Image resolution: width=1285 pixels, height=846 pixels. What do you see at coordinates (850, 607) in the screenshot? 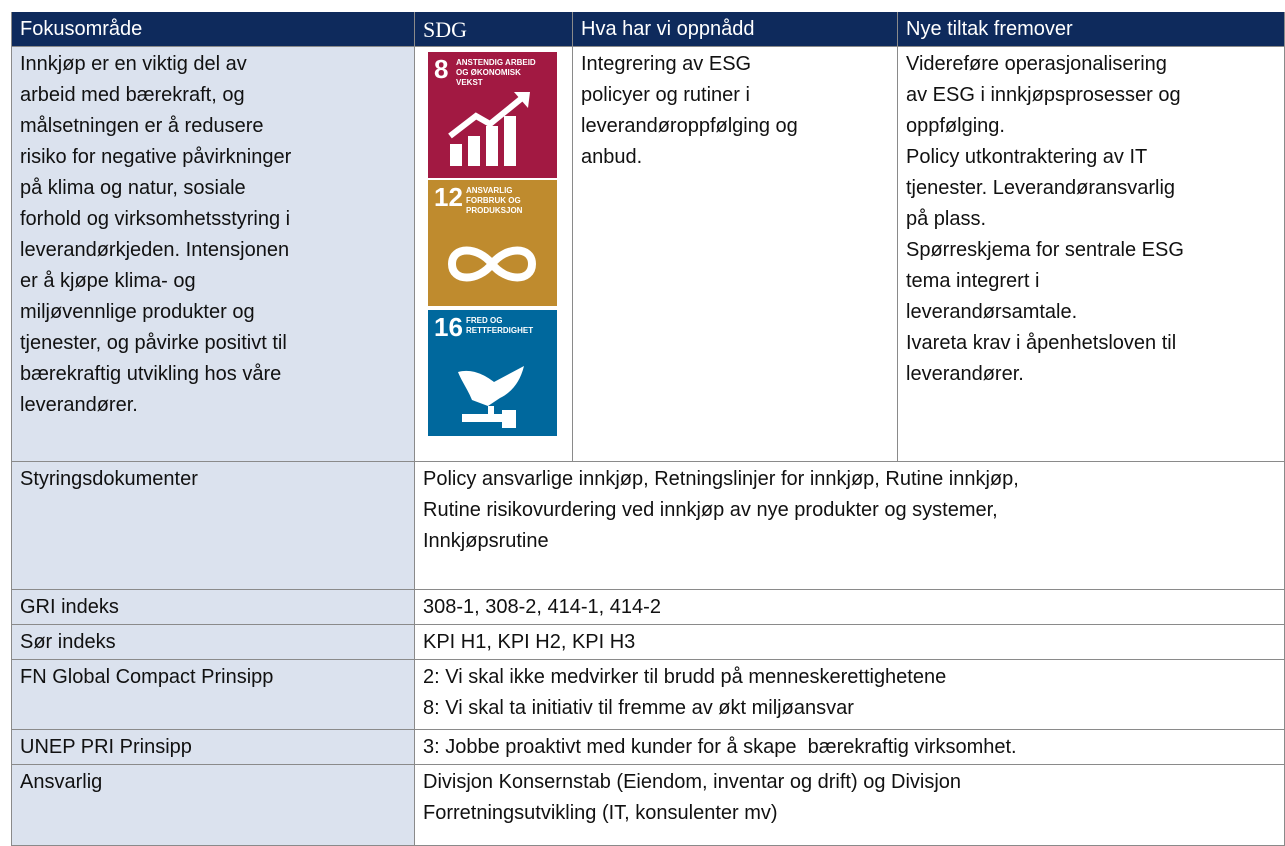
I see `row-value: 308-1, 308-2, 414-1, 414-2` at bounding box center [850, 607].